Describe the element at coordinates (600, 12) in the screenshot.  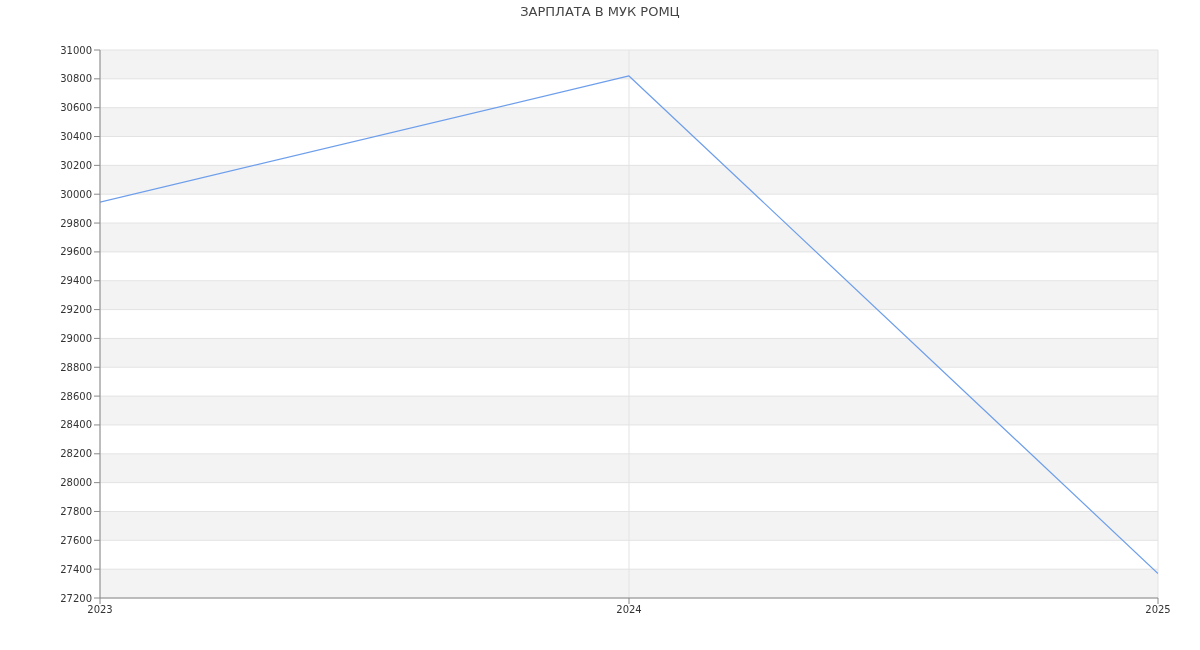
I see `chart-title: ЗАРПЛАТА В МУК РОМЦ` at that location.